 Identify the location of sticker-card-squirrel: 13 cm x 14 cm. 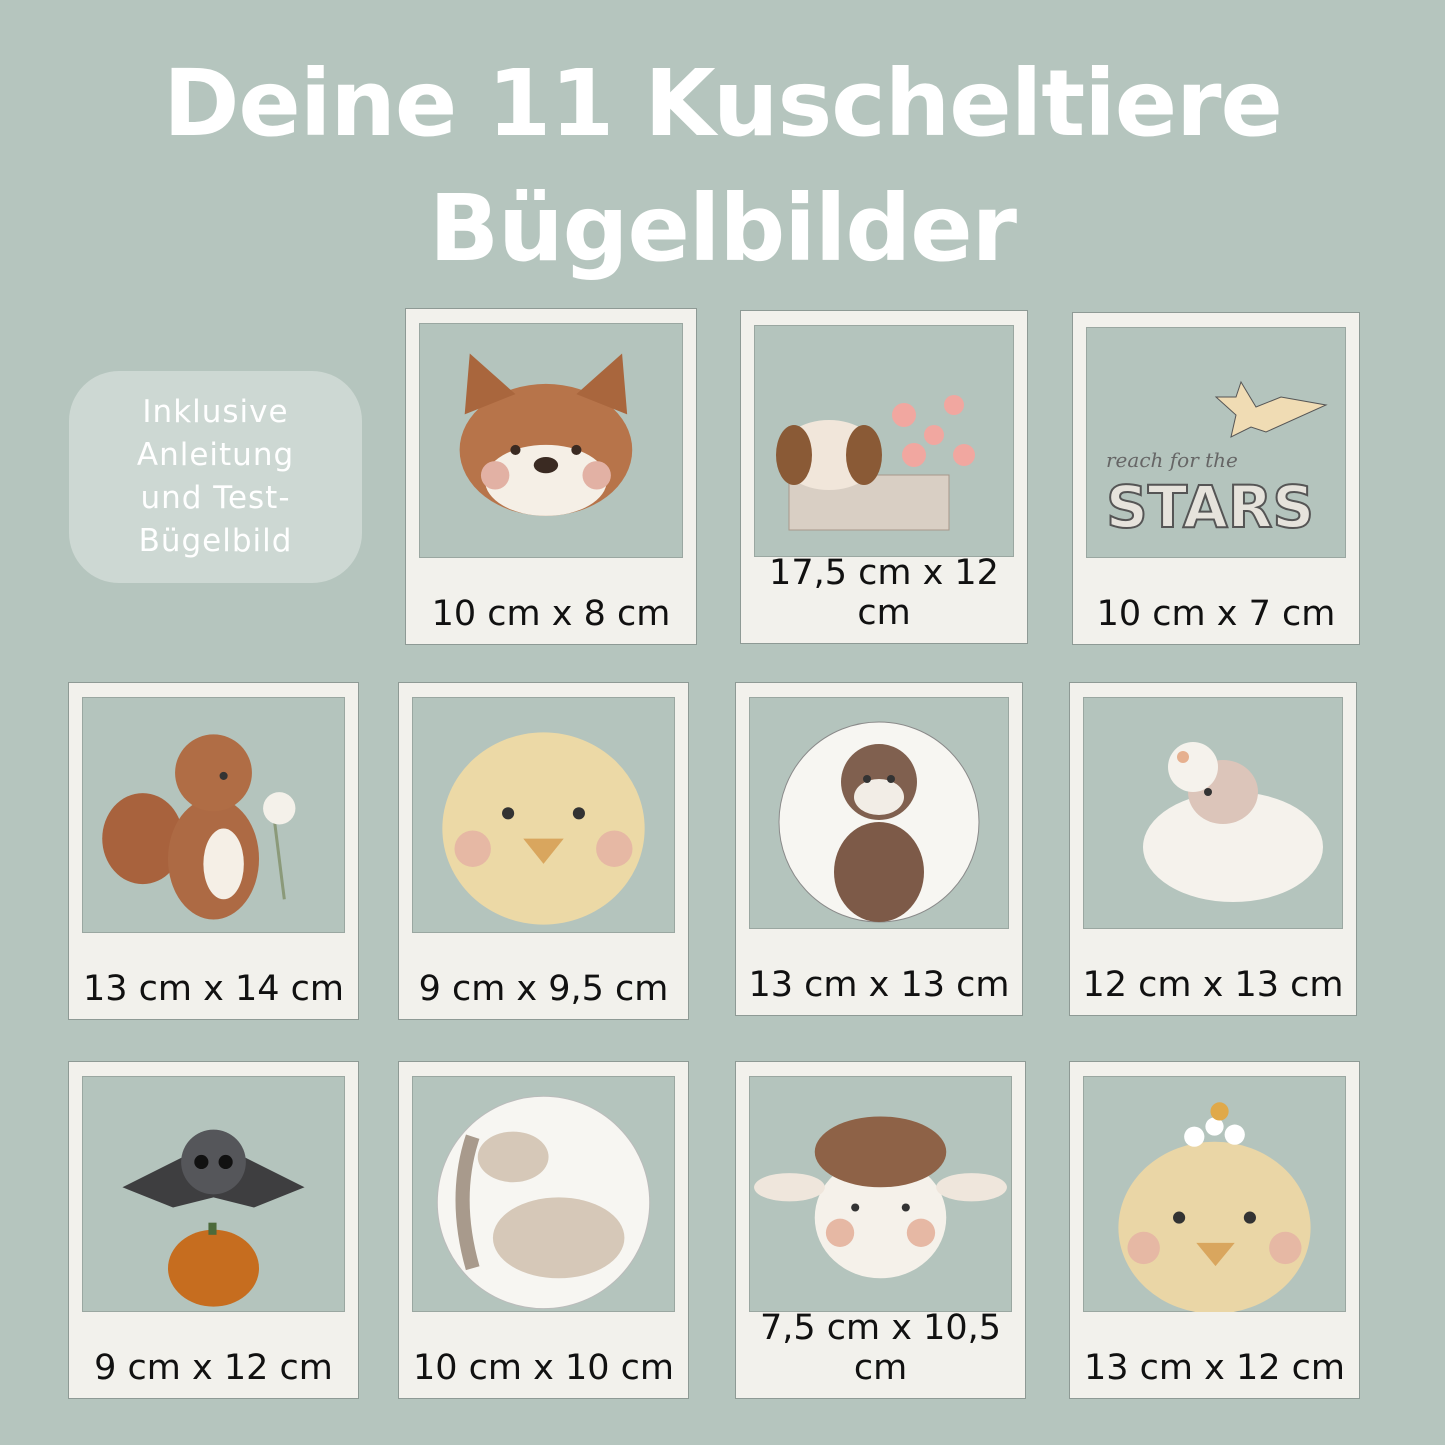
(213, 851).